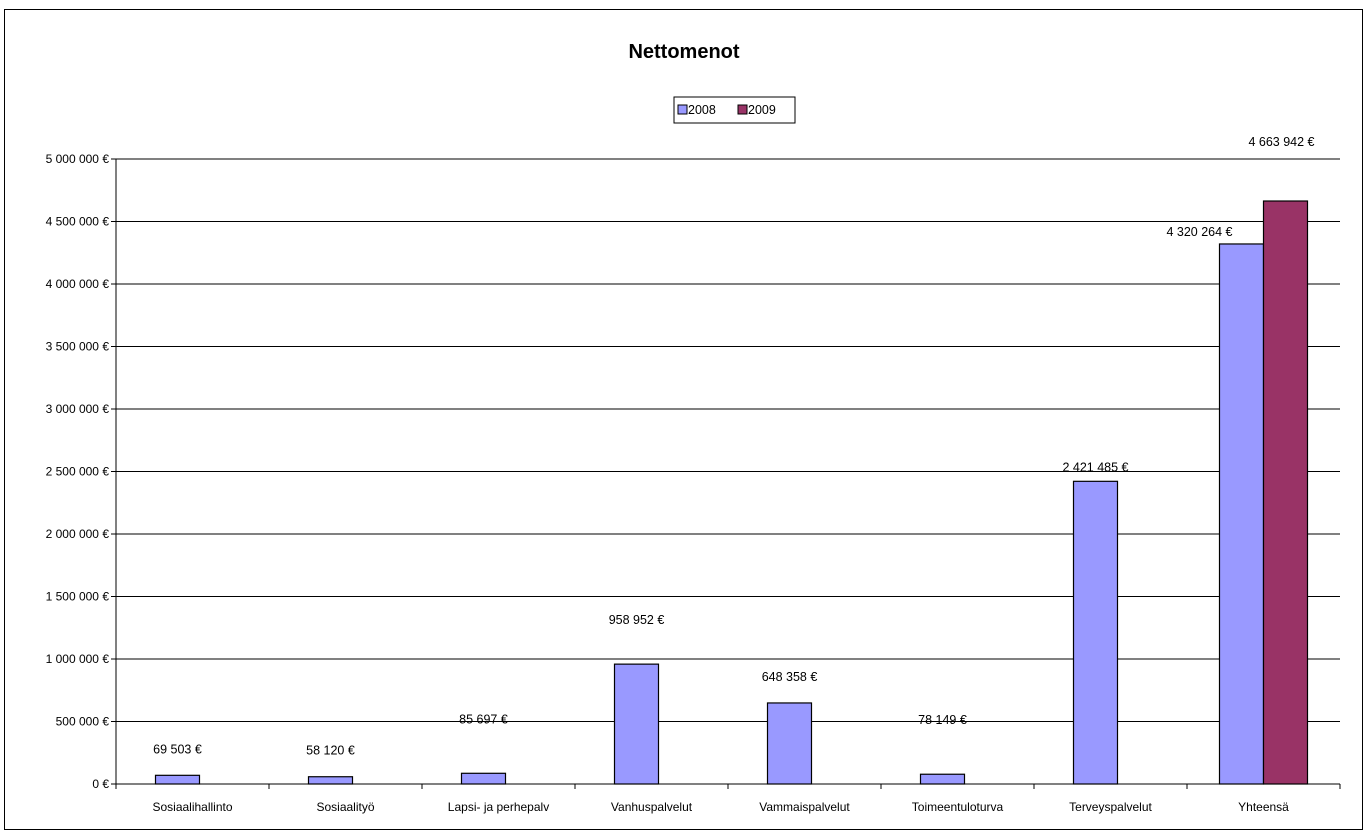  Describe the element at coordinates (345, 807) in the screenshot. I see `x-tick-label: Sosiaalityö` at that location.